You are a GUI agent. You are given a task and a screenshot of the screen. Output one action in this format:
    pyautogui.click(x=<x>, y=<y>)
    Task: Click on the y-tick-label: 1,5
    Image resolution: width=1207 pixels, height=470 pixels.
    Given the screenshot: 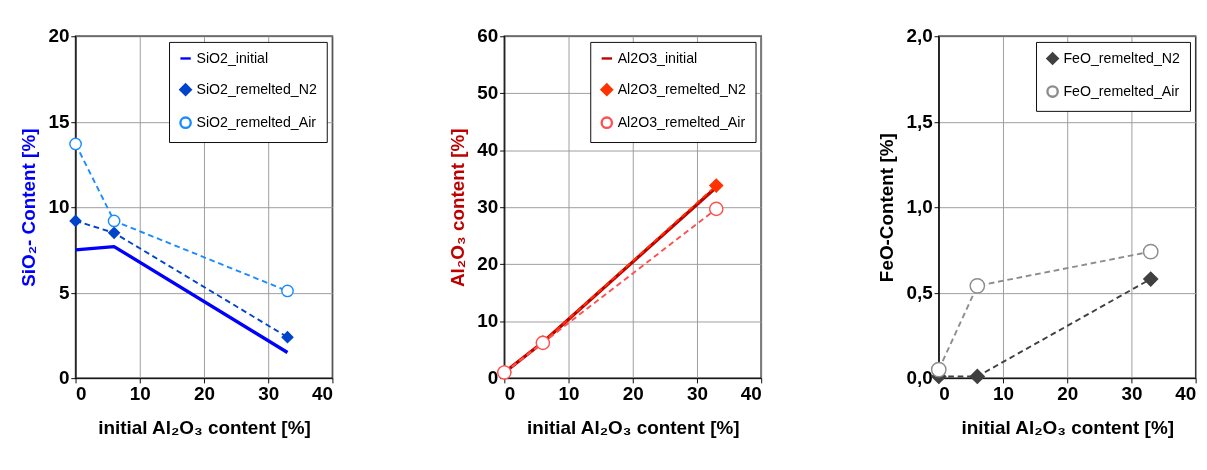 What is the action you would take?
    pyautogui.click(x=919, y=121)
    